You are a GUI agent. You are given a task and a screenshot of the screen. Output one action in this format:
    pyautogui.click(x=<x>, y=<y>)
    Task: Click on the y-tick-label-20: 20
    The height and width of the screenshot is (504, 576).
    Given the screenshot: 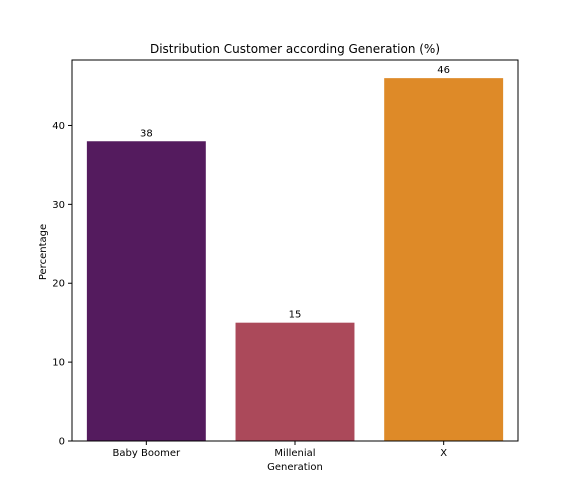 What is the action you would take?
    pyautogui.click(x=58, y=284)
    